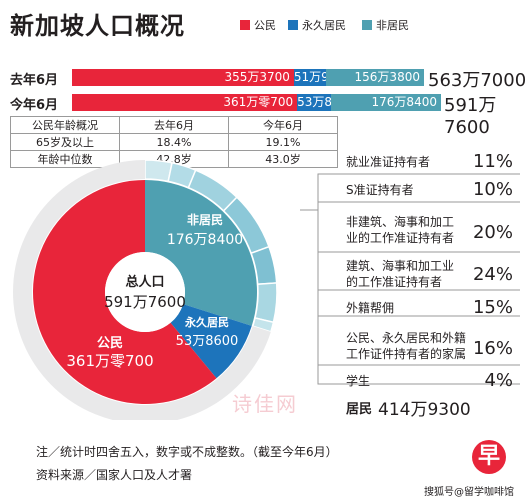 The image size is (527, 500). I want to click on table-row: 65岁及以上 18.4% 19.1%, so click(174, 142).